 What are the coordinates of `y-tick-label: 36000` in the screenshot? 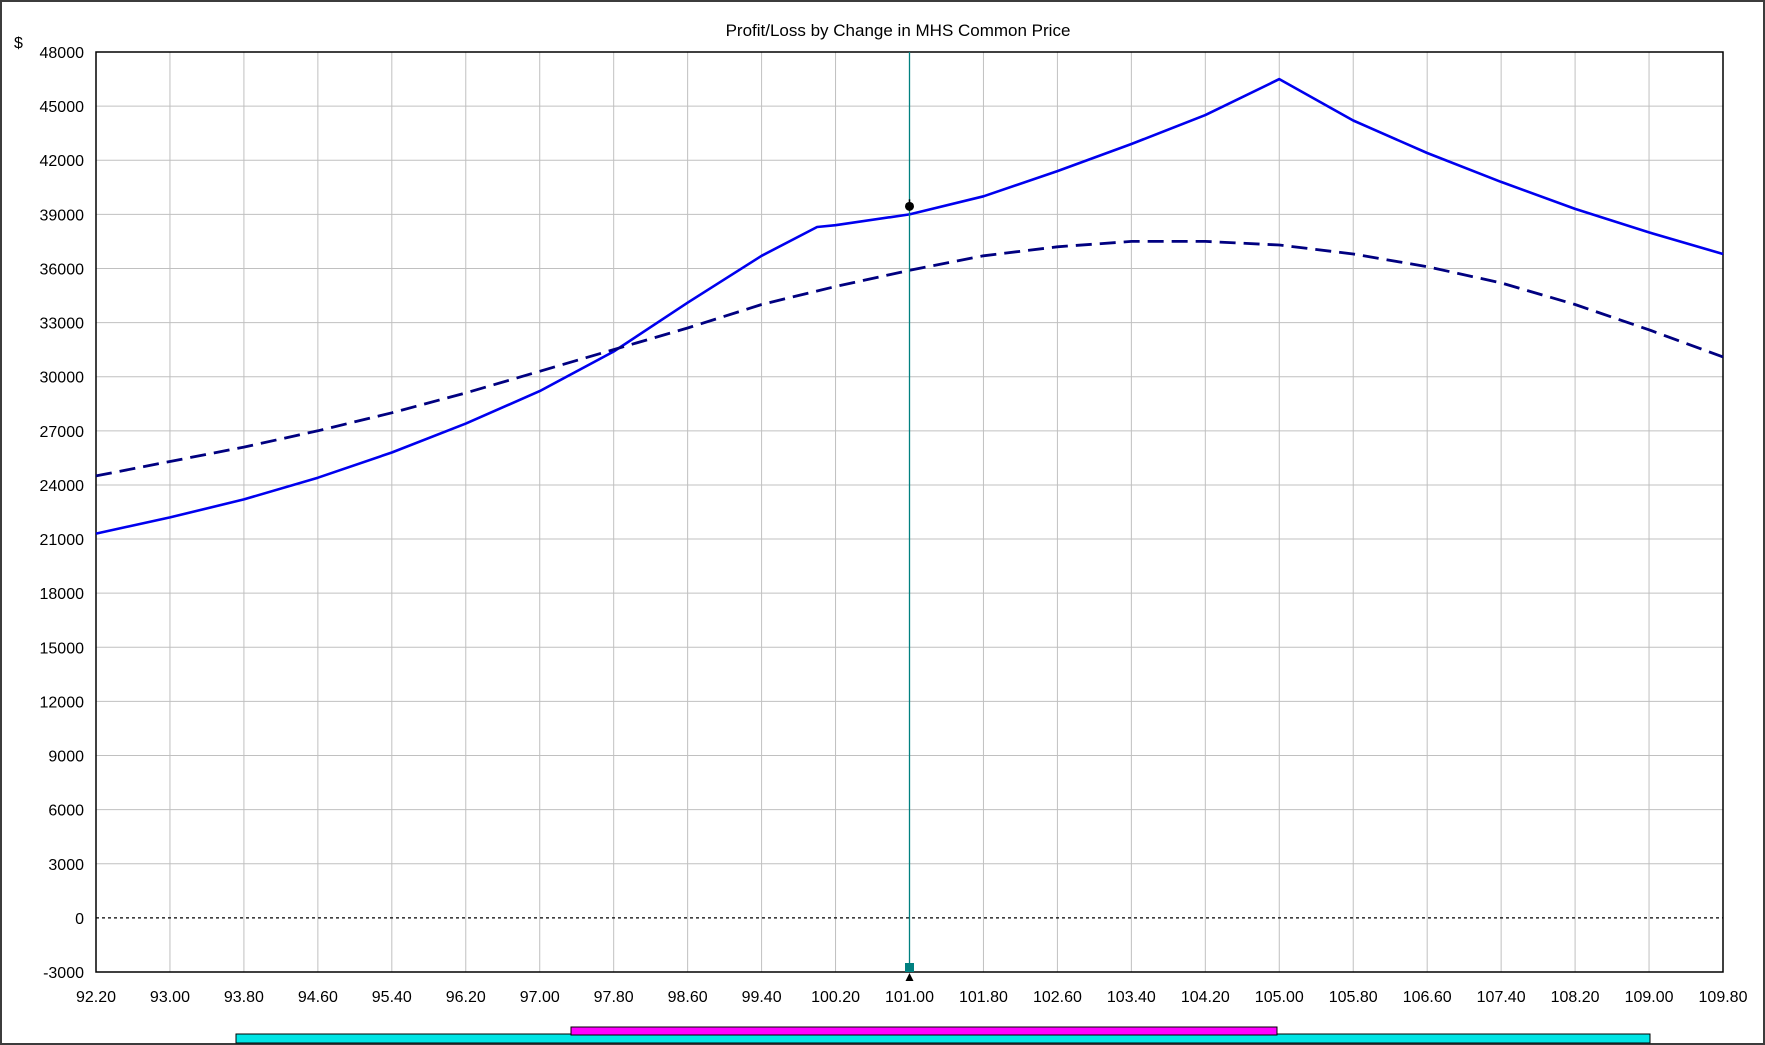 It's located at (62, 269).